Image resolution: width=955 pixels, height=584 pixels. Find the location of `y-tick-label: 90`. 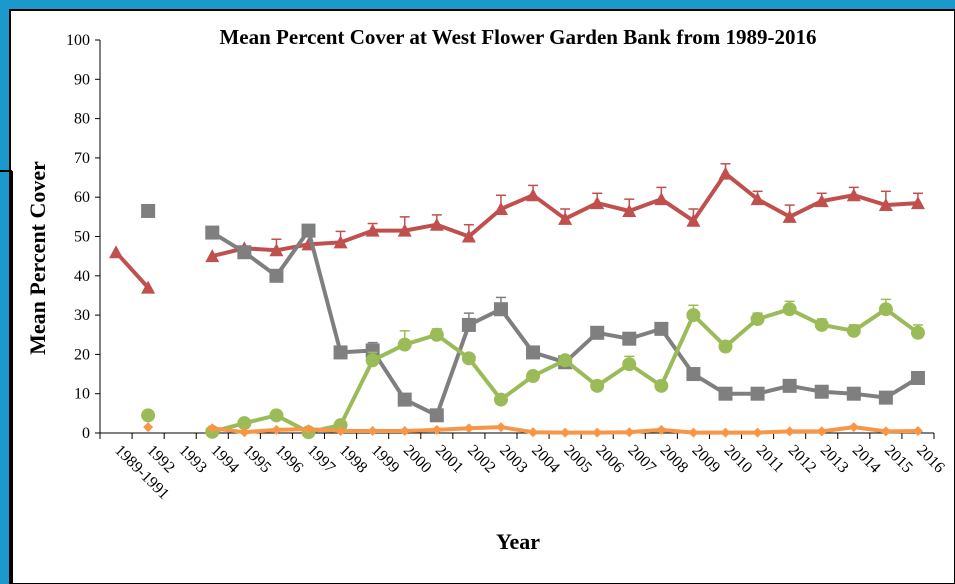

y-tick-label: 90 is located at coordinates (82, 79).